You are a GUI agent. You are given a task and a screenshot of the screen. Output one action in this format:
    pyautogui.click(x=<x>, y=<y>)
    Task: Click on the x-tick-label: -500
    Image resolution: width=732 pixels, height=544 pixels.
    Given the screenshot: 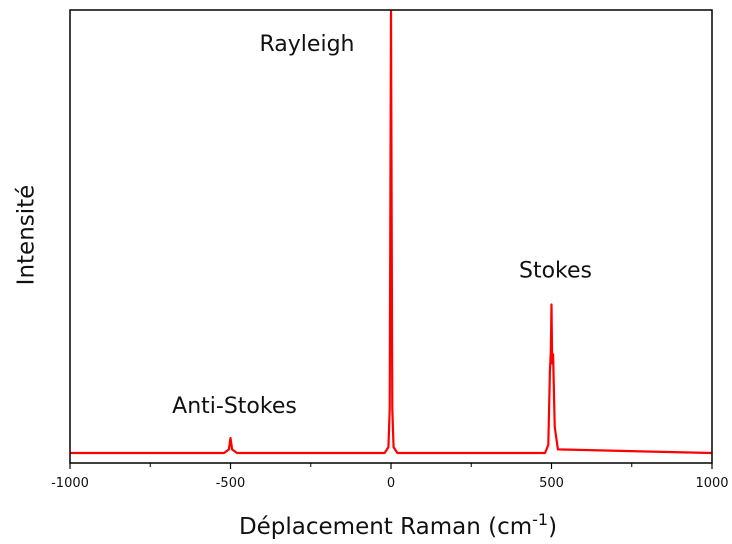 What is the action you would take?
    pyautogui.click(x=231, y=483)
    